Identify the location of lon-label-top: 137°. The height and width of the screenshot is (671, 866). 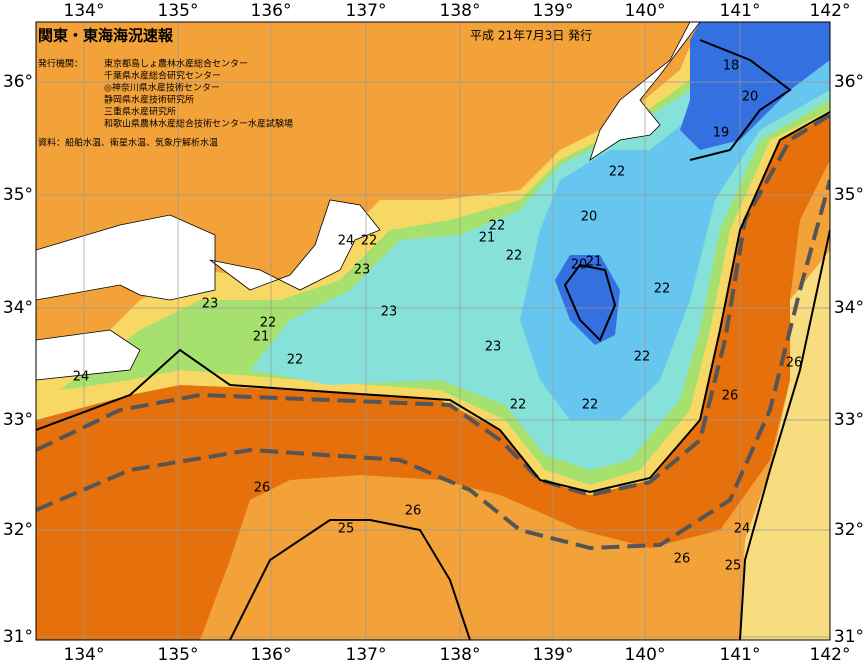
(366, 11).